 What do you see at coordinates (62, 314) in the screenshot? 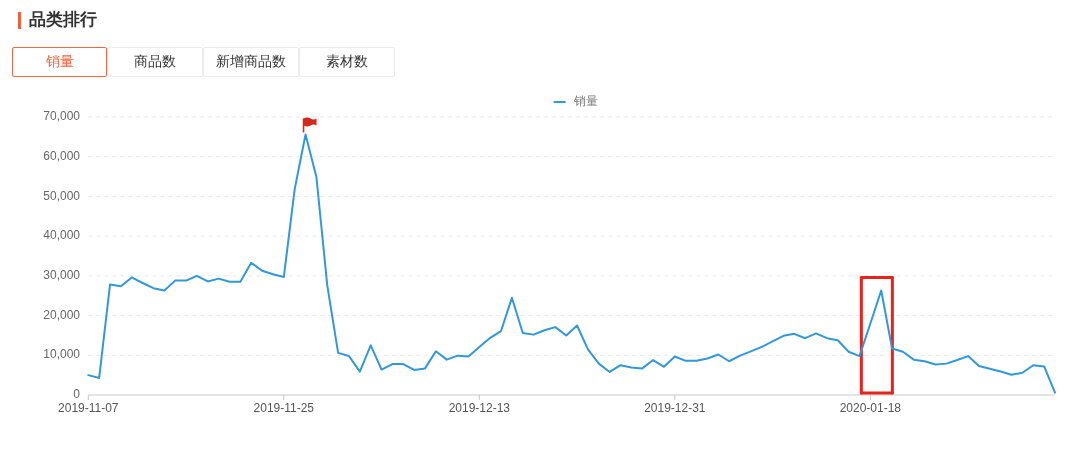
I see `y-tick-label: 20,000` at bounding box center [62, 314].